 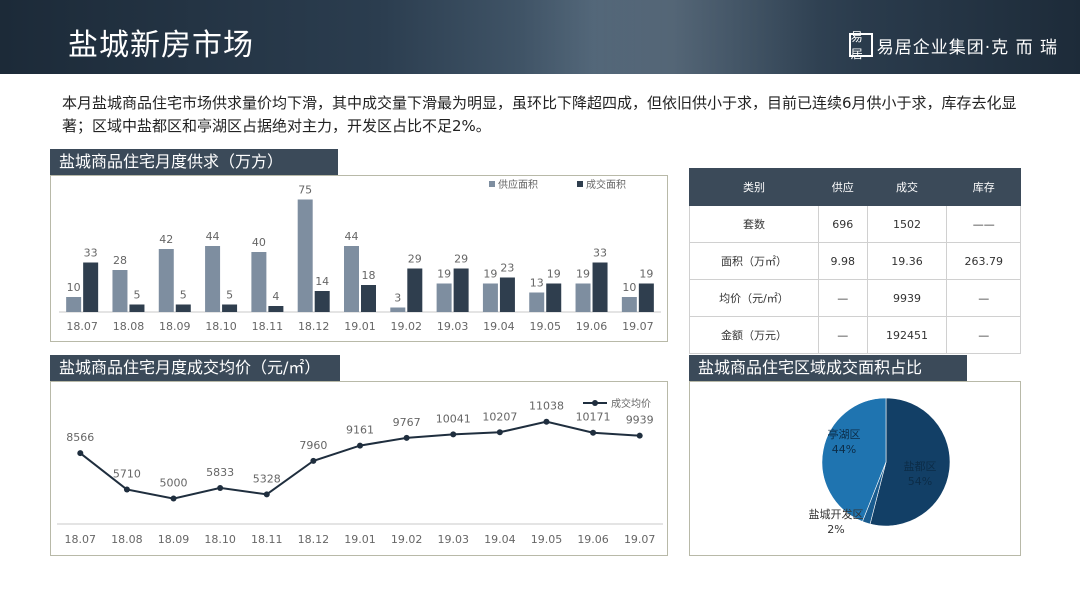 I want to click on price-data-label: 11038, so click(x=546, y=406).